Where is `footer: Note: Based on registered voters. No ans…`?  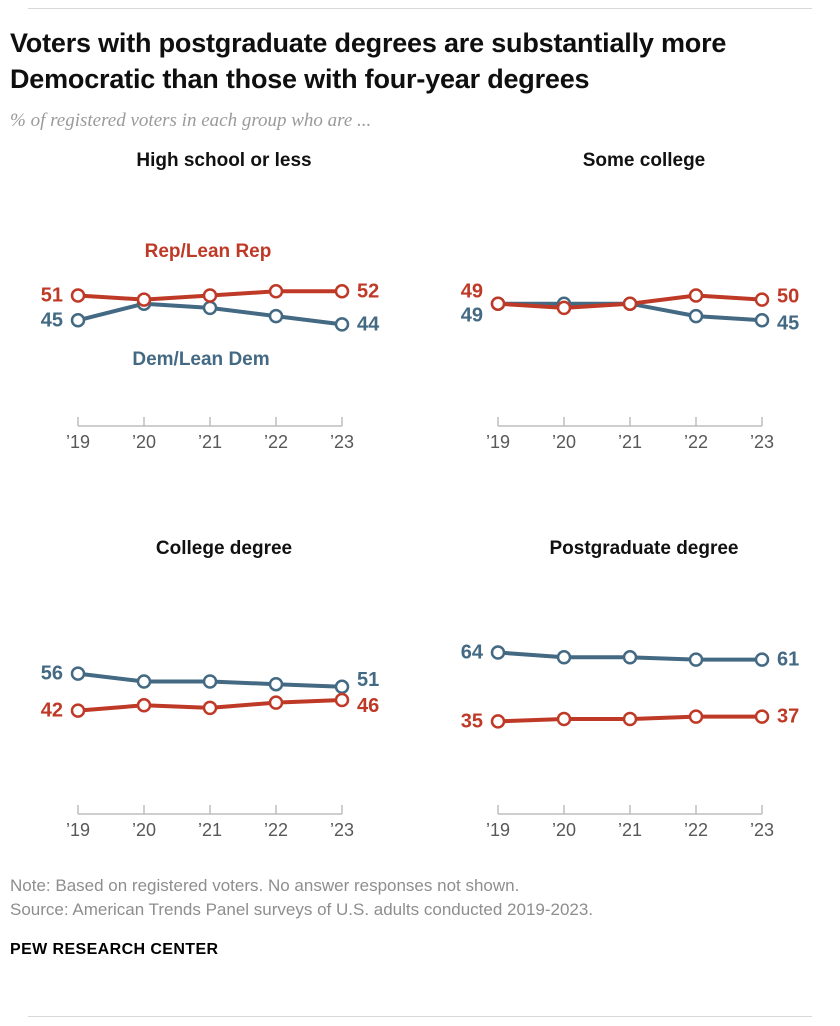 footer: Note: Based on registered voters. No ans… is located at coordinates (420, 916).